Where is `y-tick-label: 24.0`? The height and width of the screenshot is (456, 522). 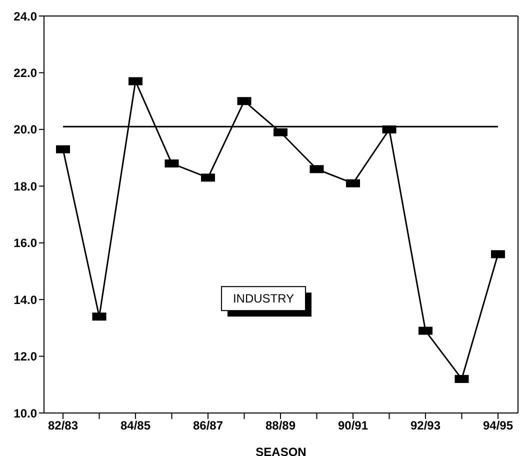
y-tick-label: 24.0 is located at coordinates (26, 16).